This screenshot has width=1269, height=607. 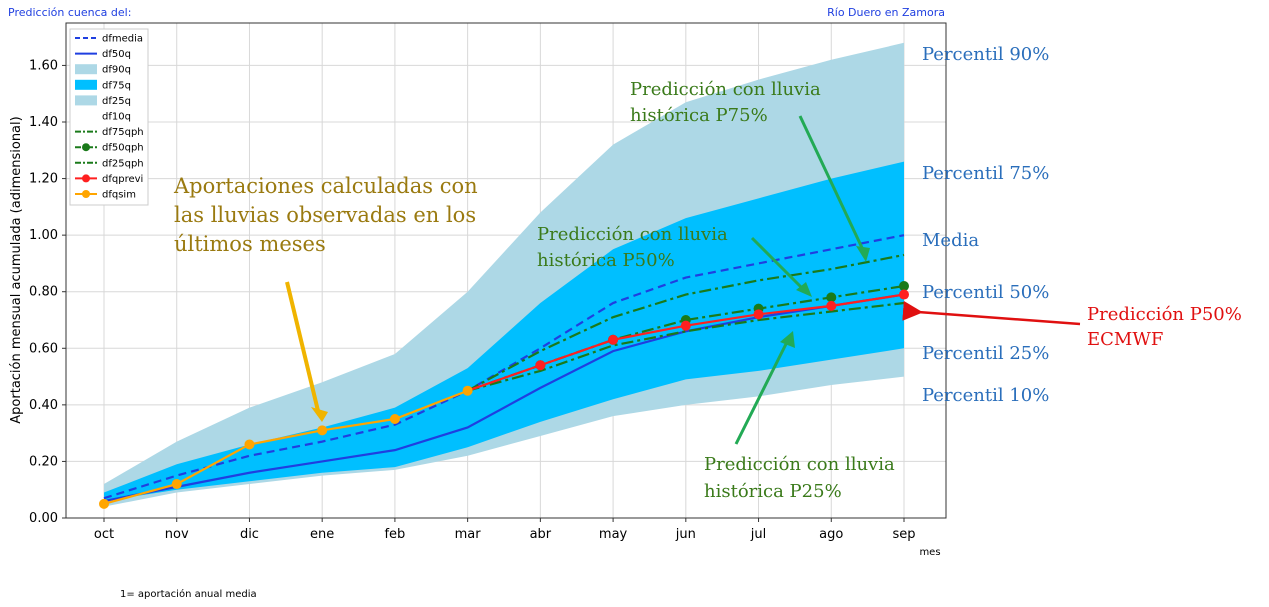 I want to click on label-p90: Percentil 90%, so click(x=985, y=54).